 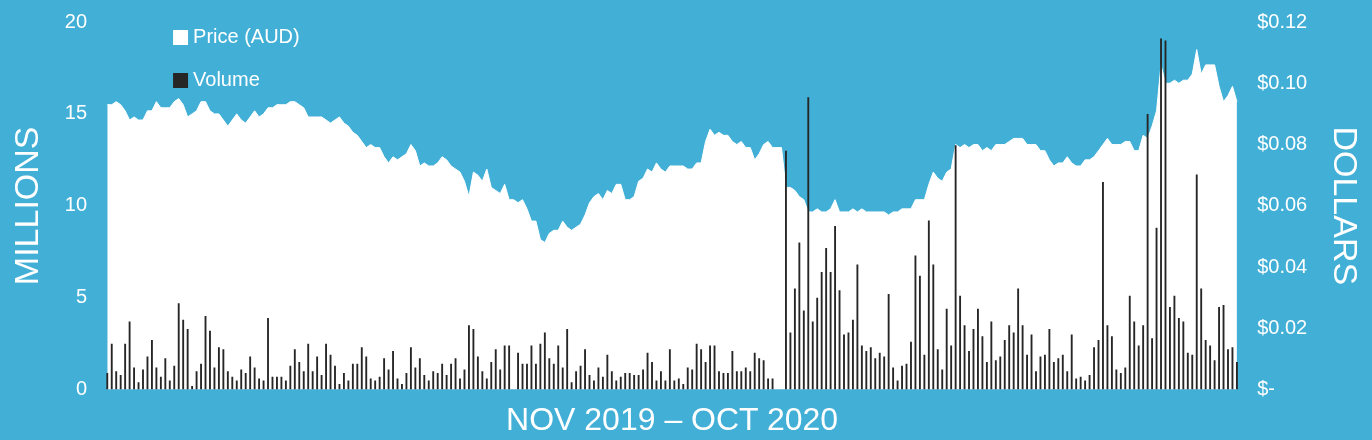 I want to click on legend-label: Price (AUD), so click(x=246, y=35).